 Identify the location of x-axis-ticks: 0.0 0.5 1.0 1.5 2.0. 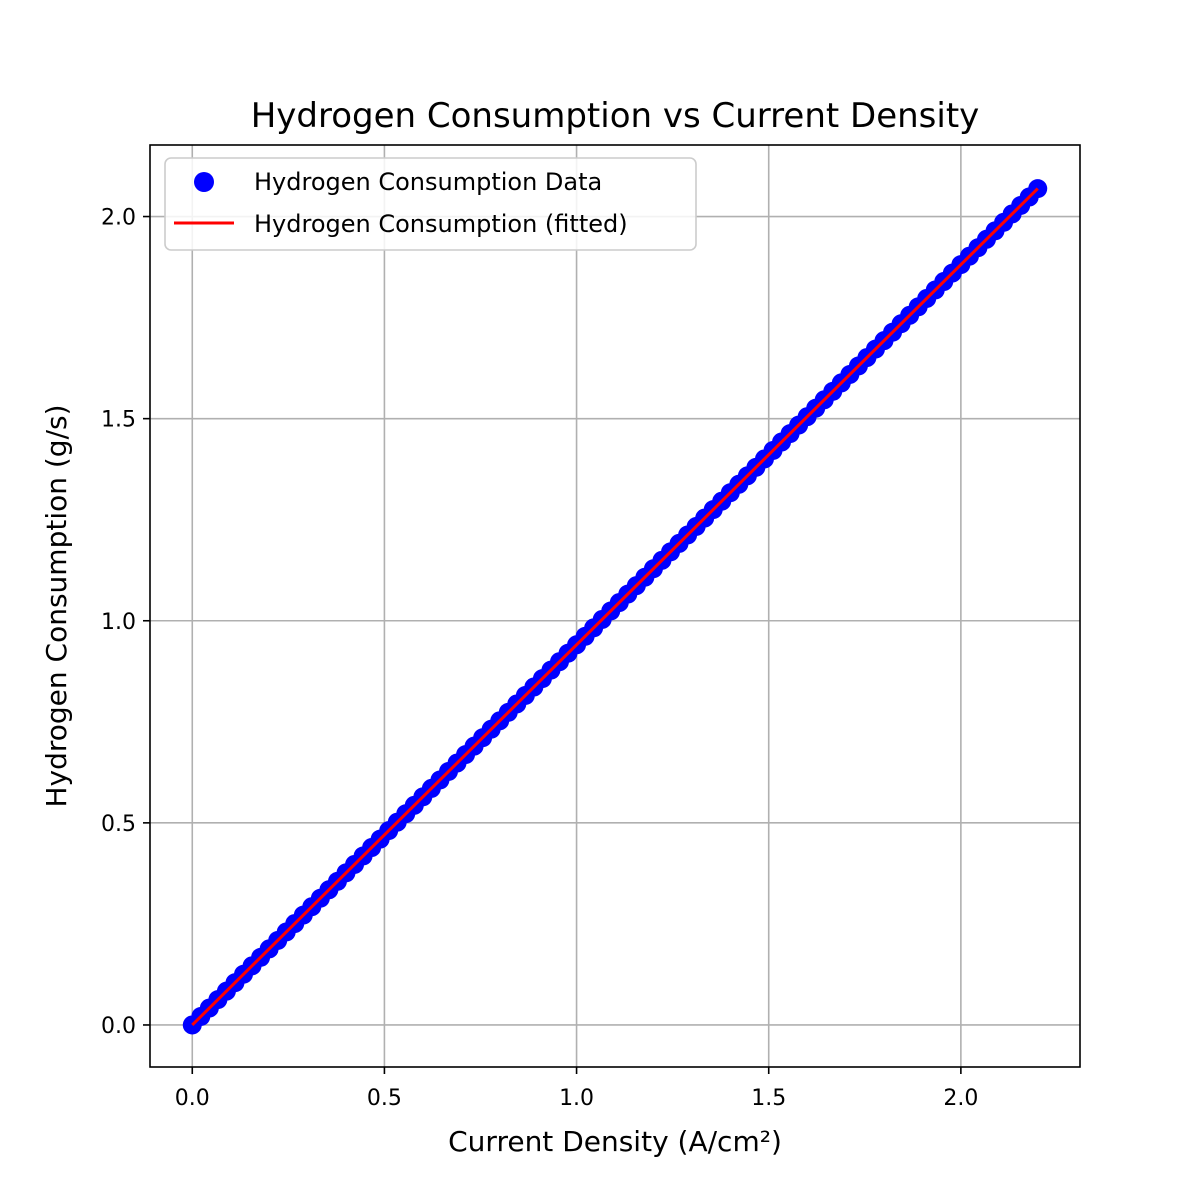
(576, 1089).